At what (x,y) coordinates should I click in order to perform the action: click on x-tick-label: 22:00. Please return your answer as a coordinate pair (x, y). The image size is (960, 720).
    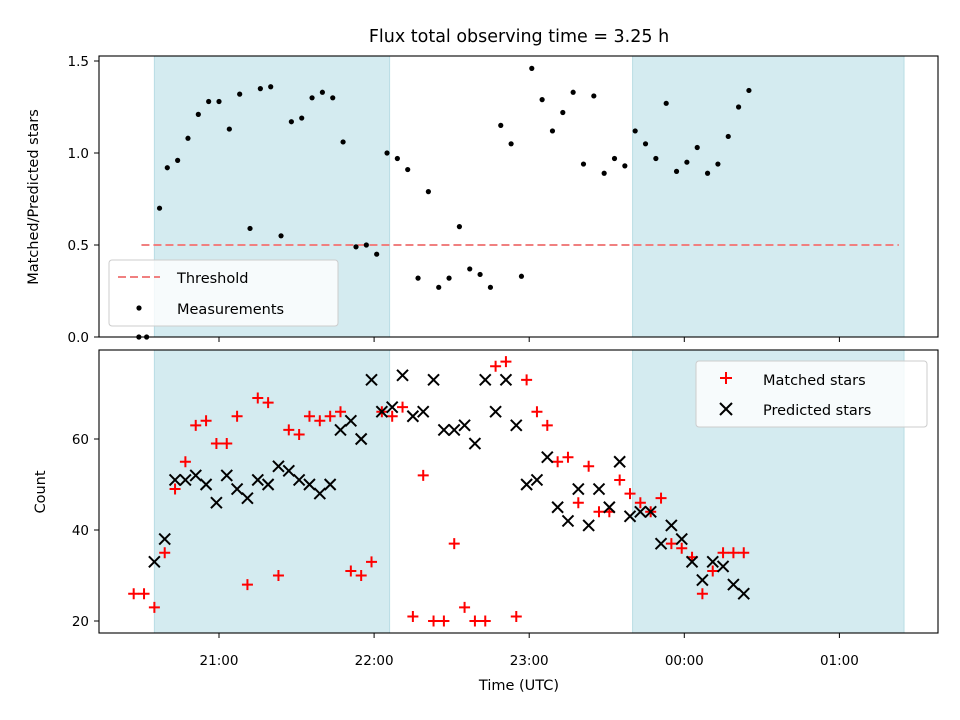
    Looking at the image, I should click on (374, 661).